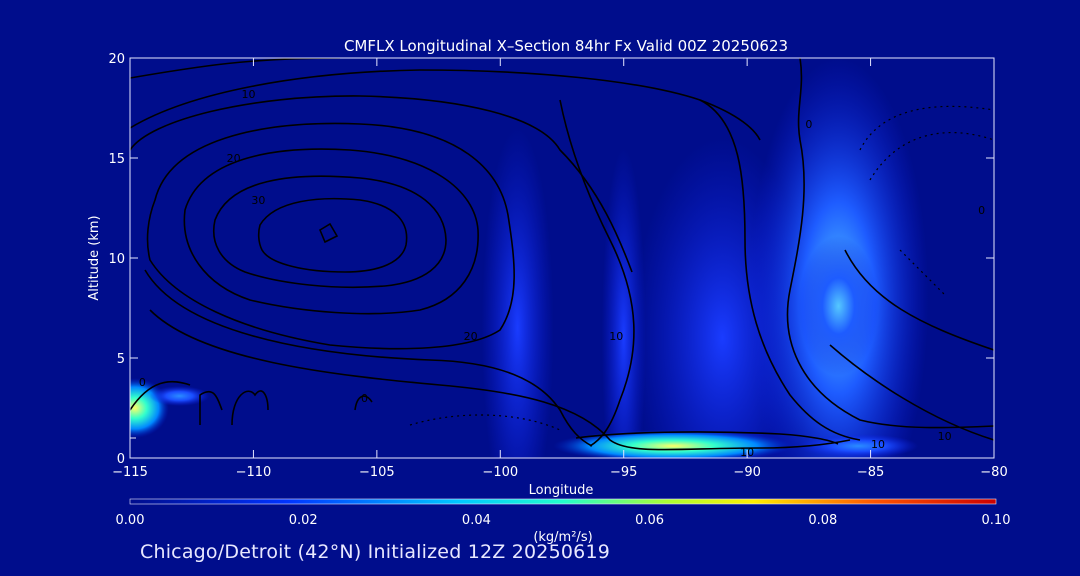 The width and height of the screenshot is (1080, 576). Describe the element at coordinates (870, 472) in the screenshot. I see `x-tick-label: −85` at that location.